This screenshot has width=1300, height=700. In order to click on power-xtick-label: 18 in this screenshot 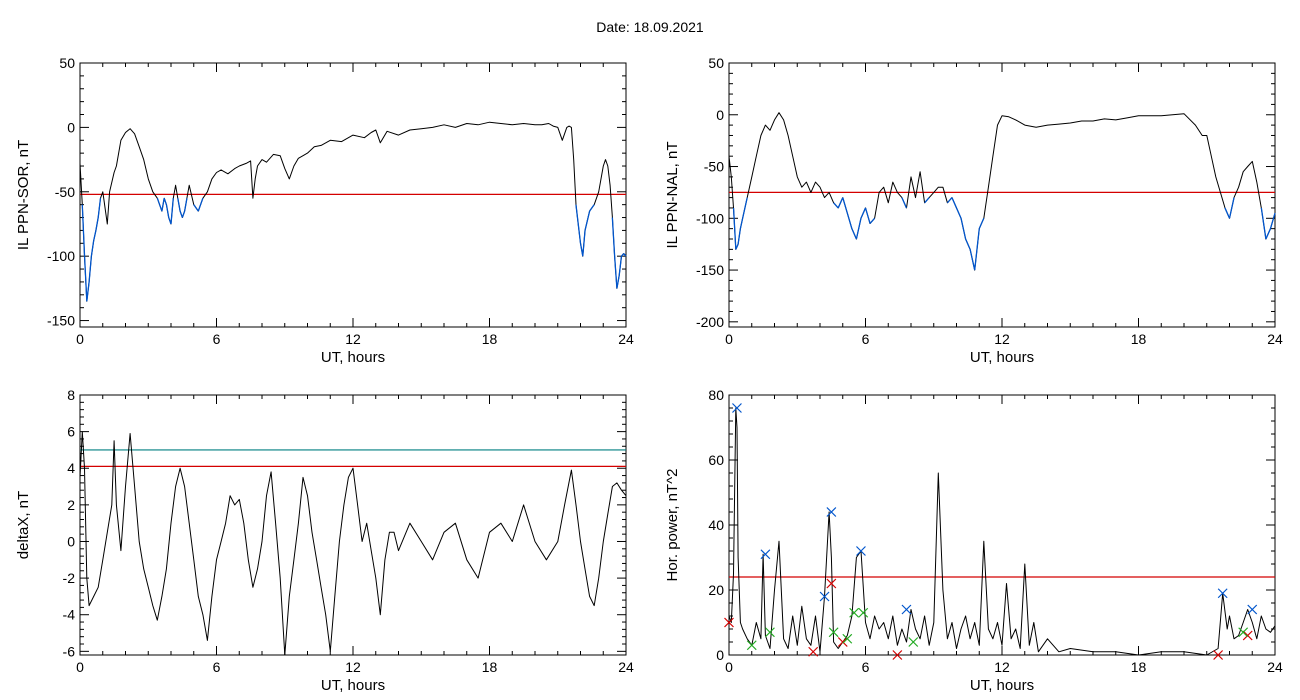, I will do `click(1139, 667)`.